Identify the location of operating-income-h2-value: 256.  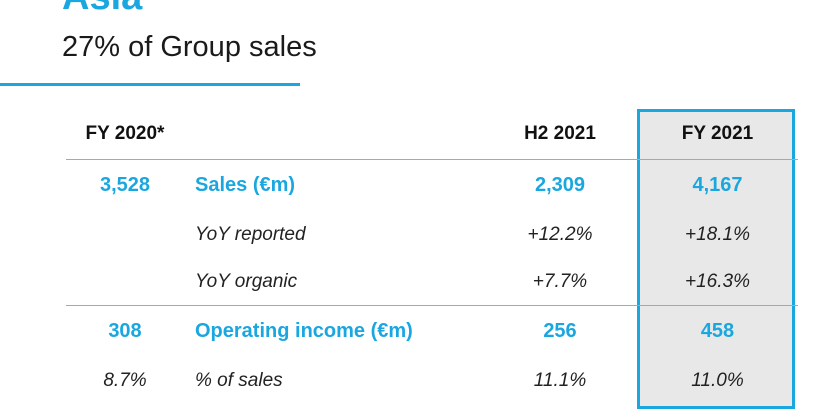
(560, 331).